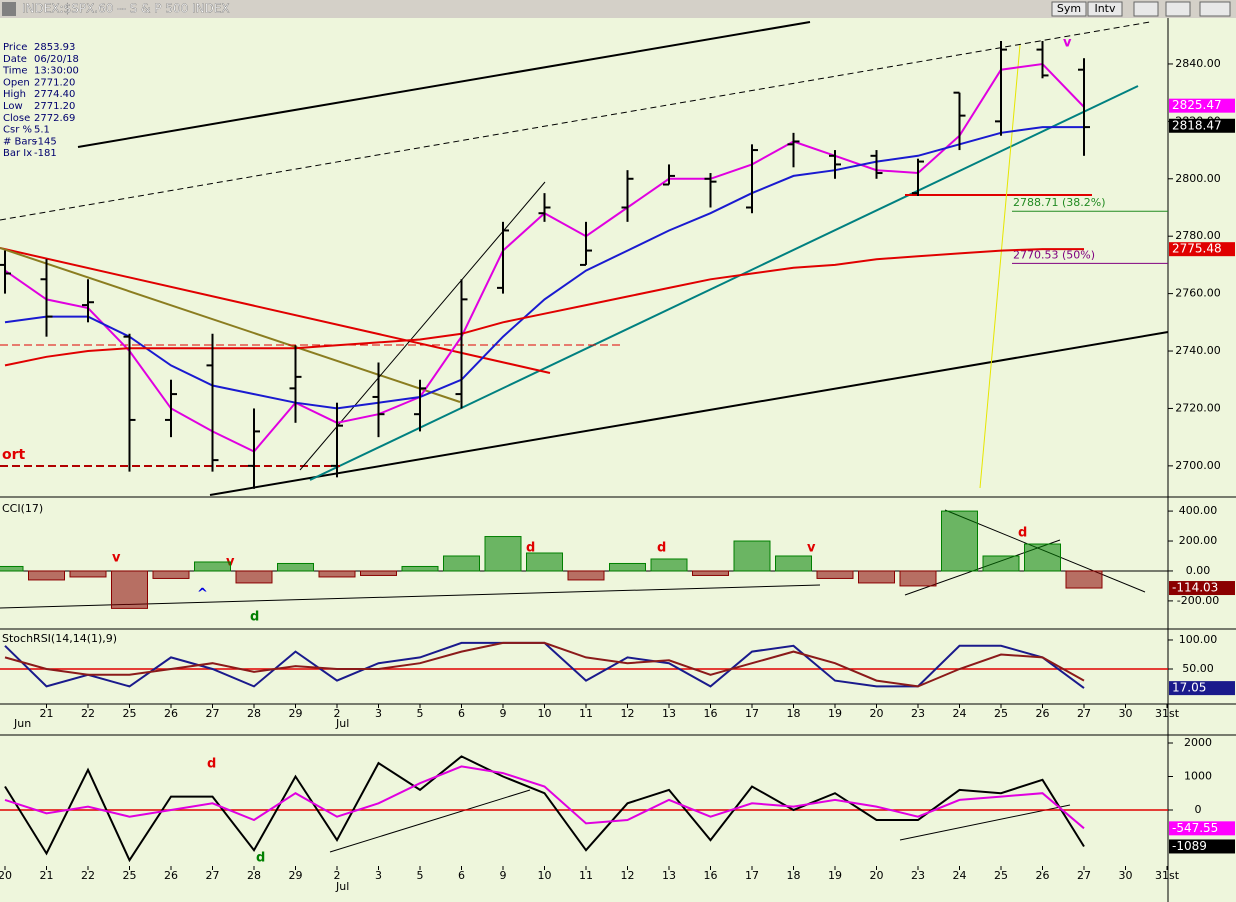  I want to click on y-tick-label: 0, so click(1198, 809).